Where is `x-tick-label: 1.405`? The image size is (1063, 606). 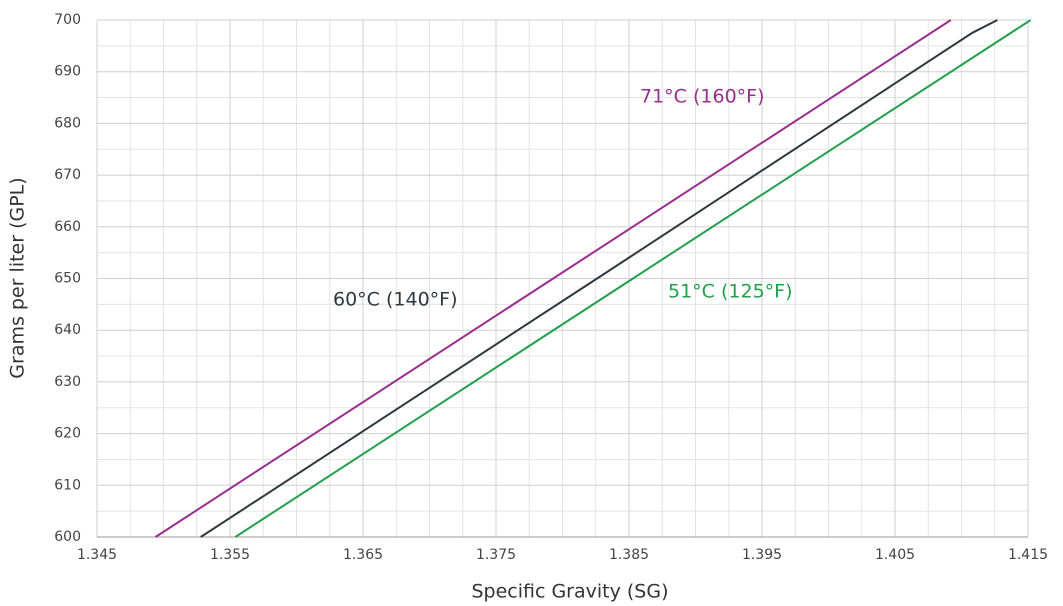 x-tick-label: 1.405 is located at coordinates (895, 555).